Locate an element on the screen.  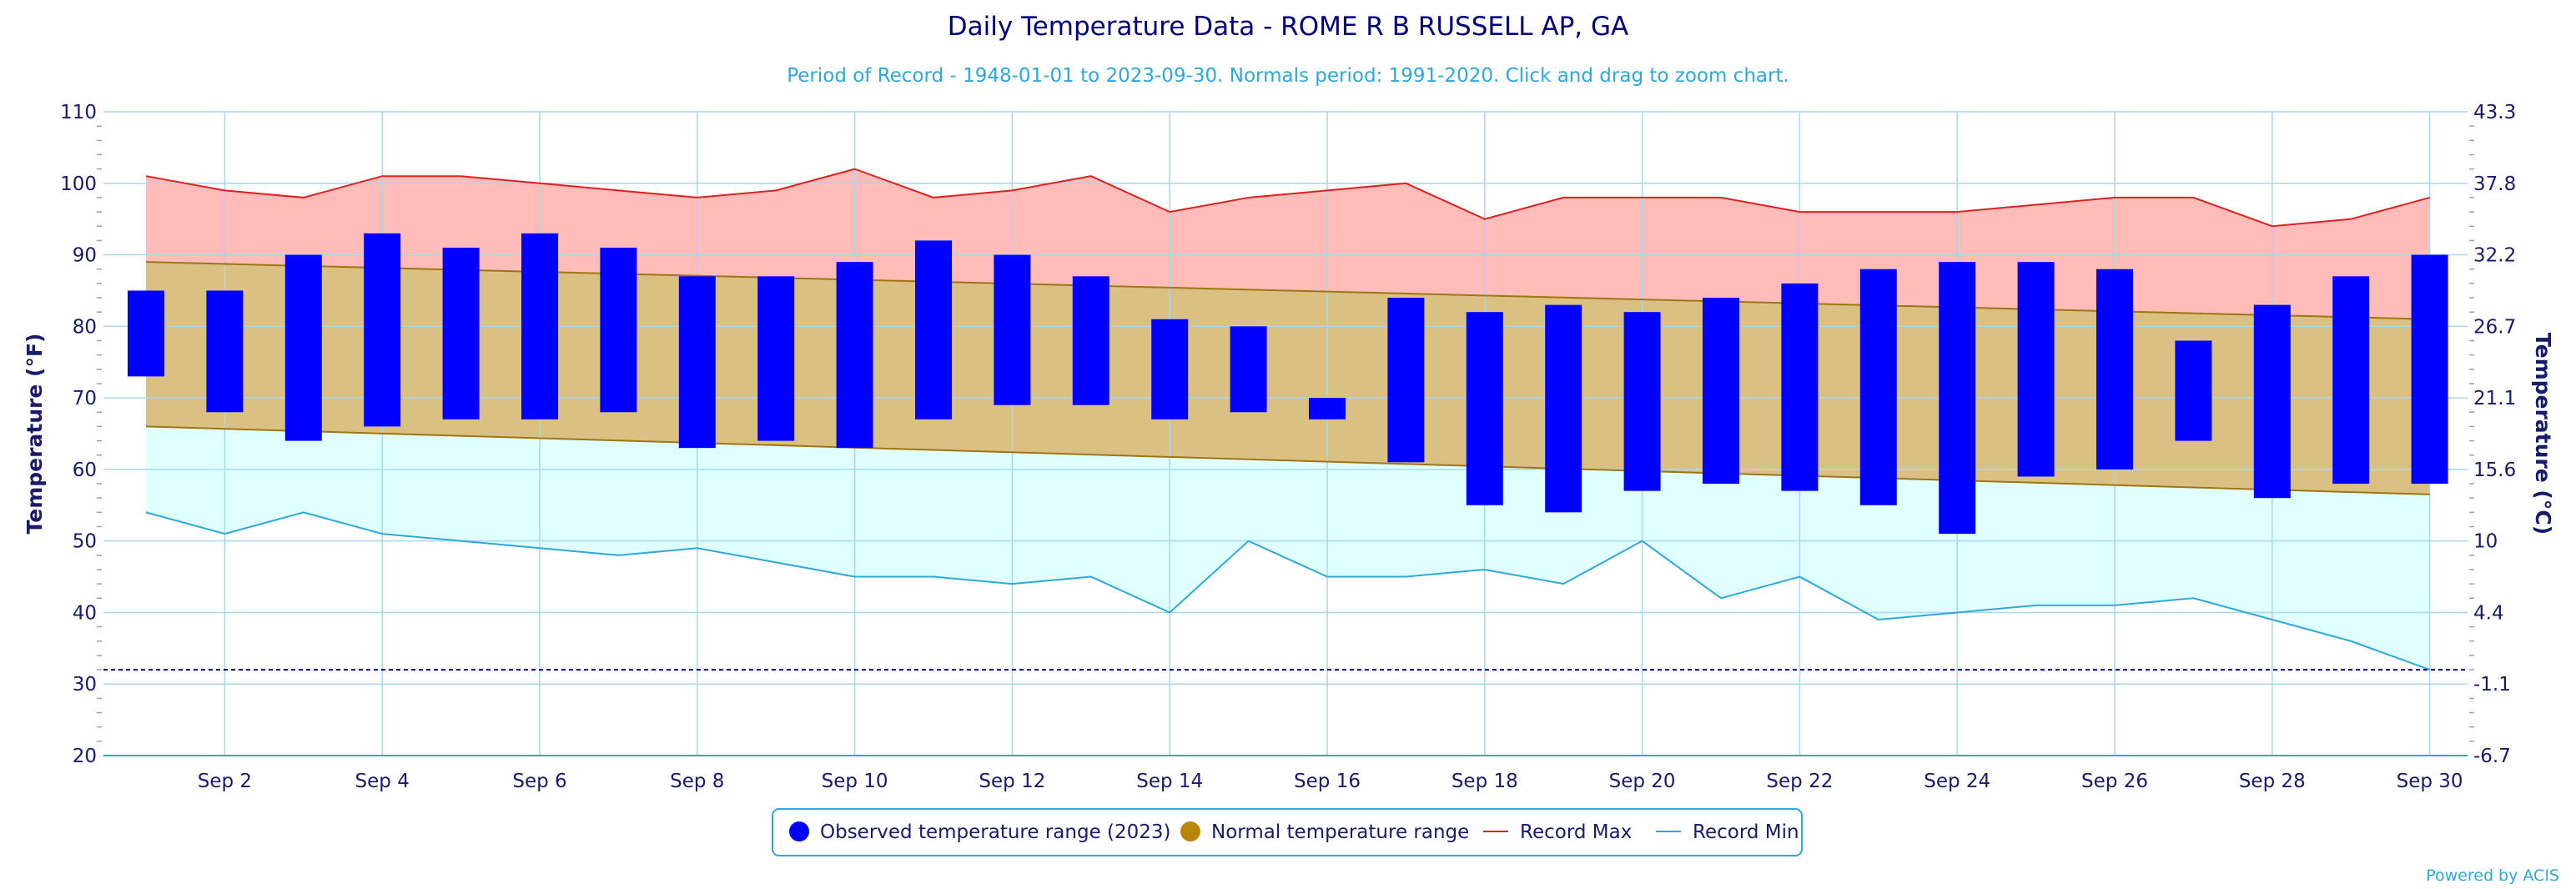
x-tick-label: Sep 2 is located at coordinates (225, 781).